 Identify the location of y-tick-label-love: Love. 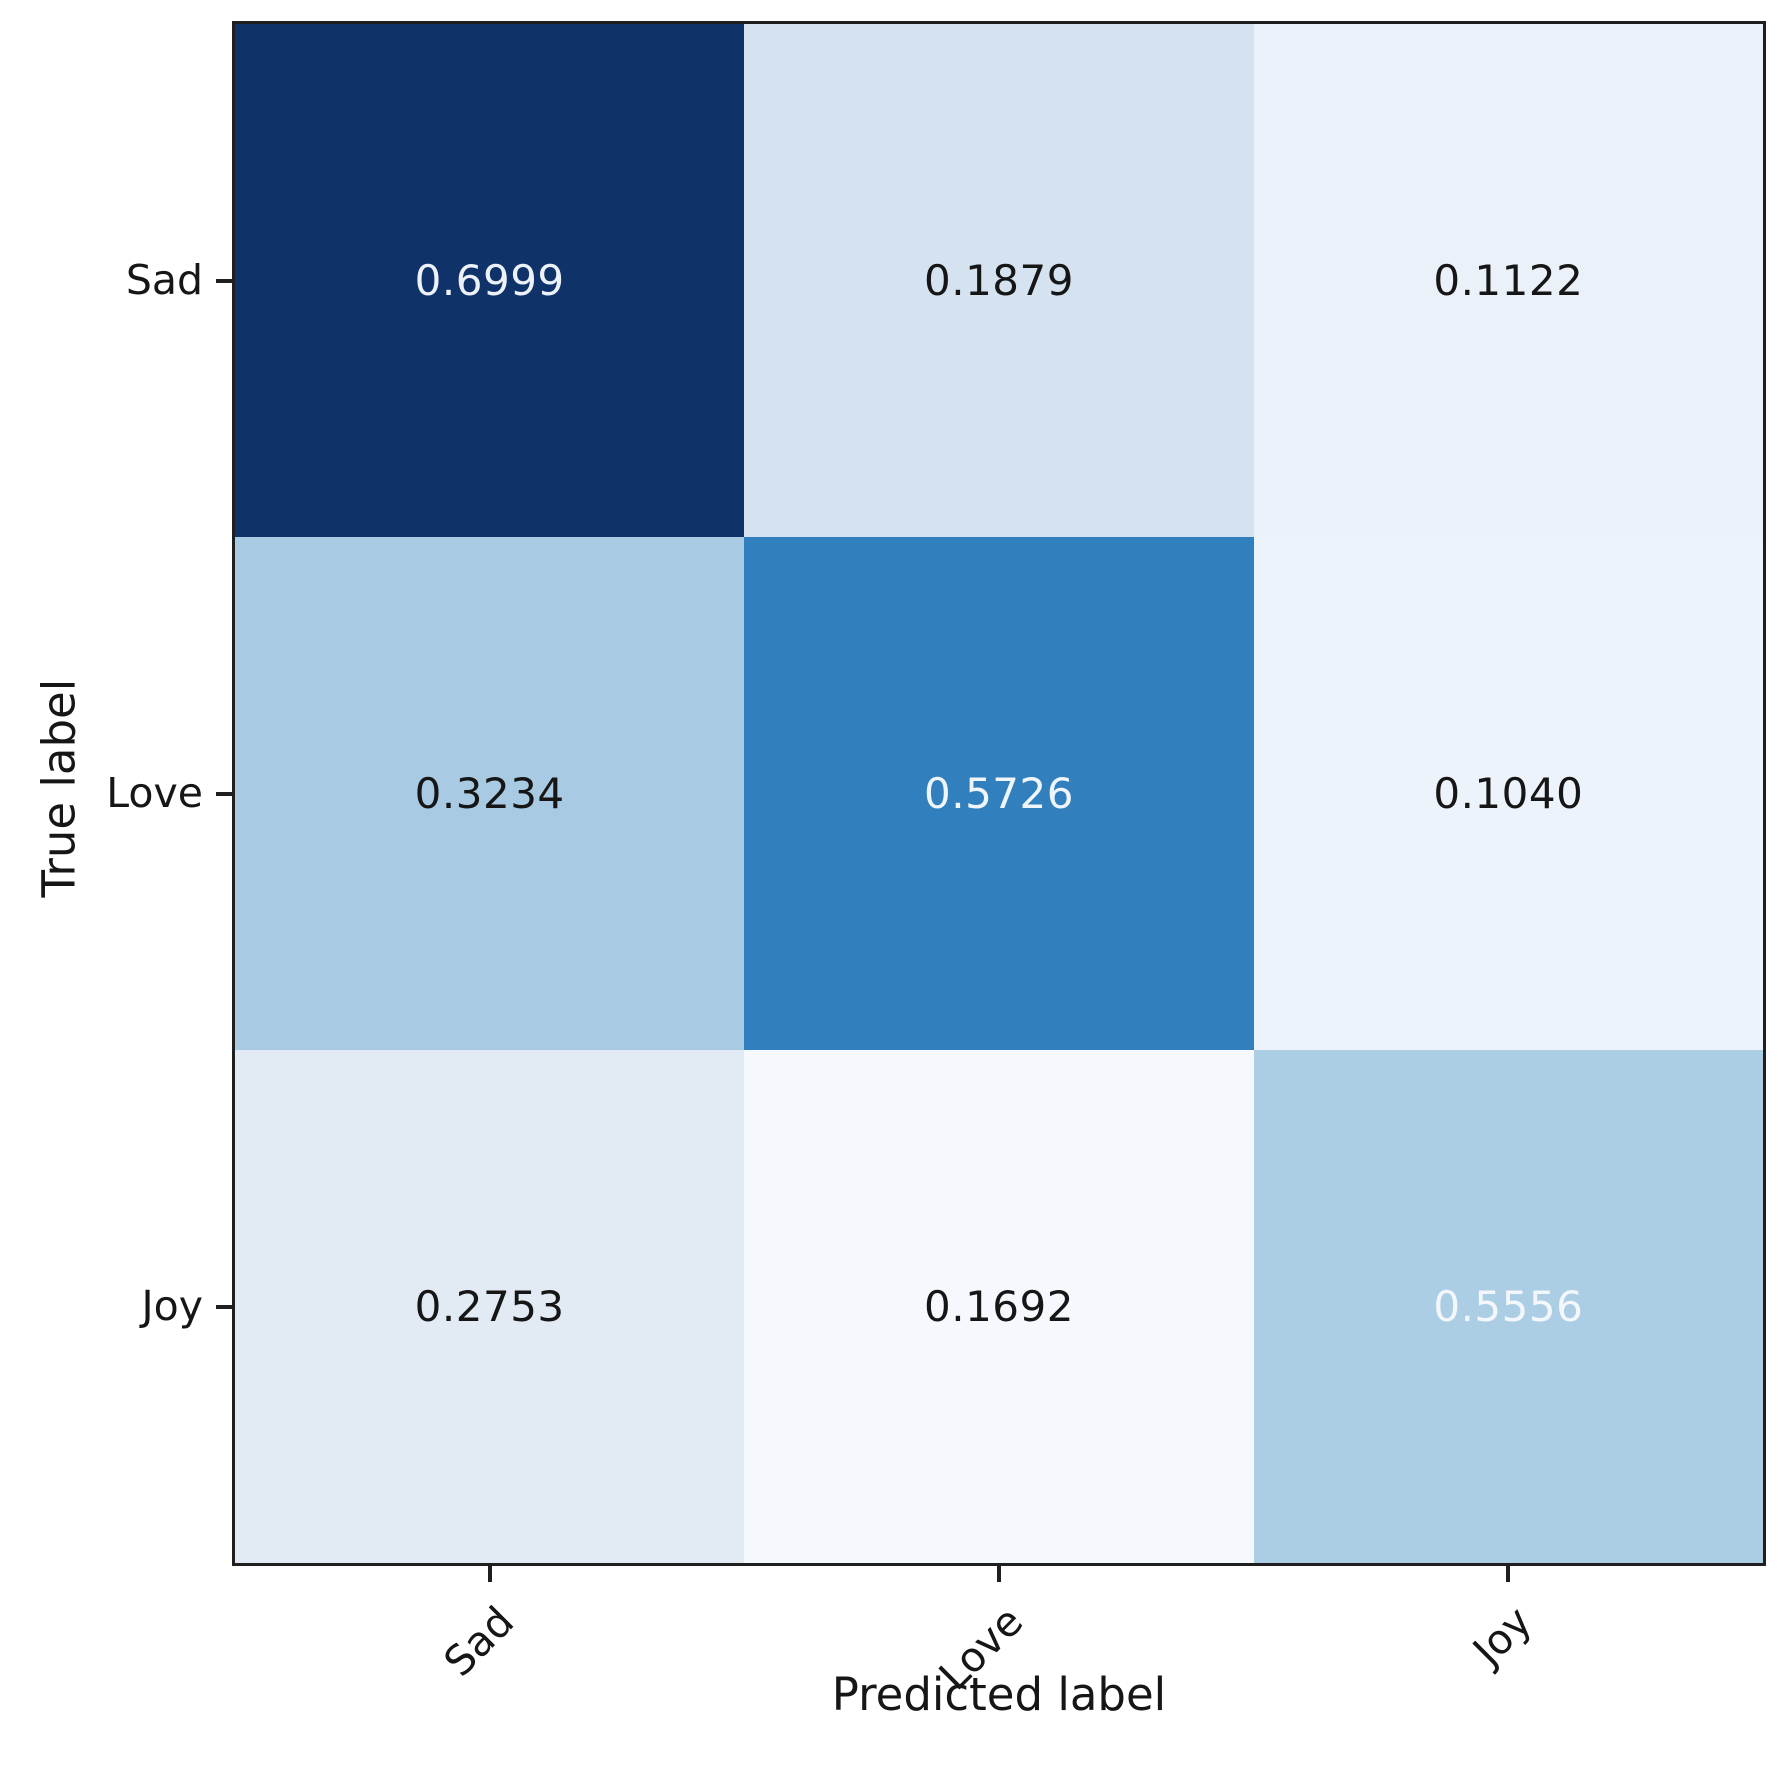
(154, 793).